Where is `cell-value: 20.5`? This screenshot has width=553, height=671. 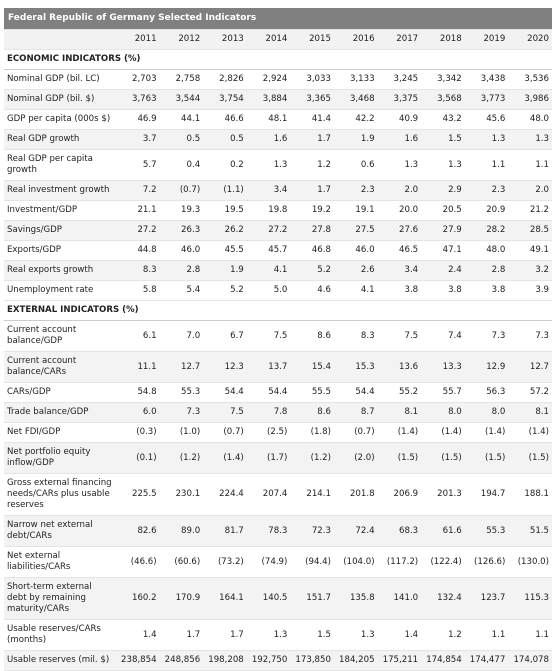
cell-value: 20.5 is located at coordinates (443, 210).